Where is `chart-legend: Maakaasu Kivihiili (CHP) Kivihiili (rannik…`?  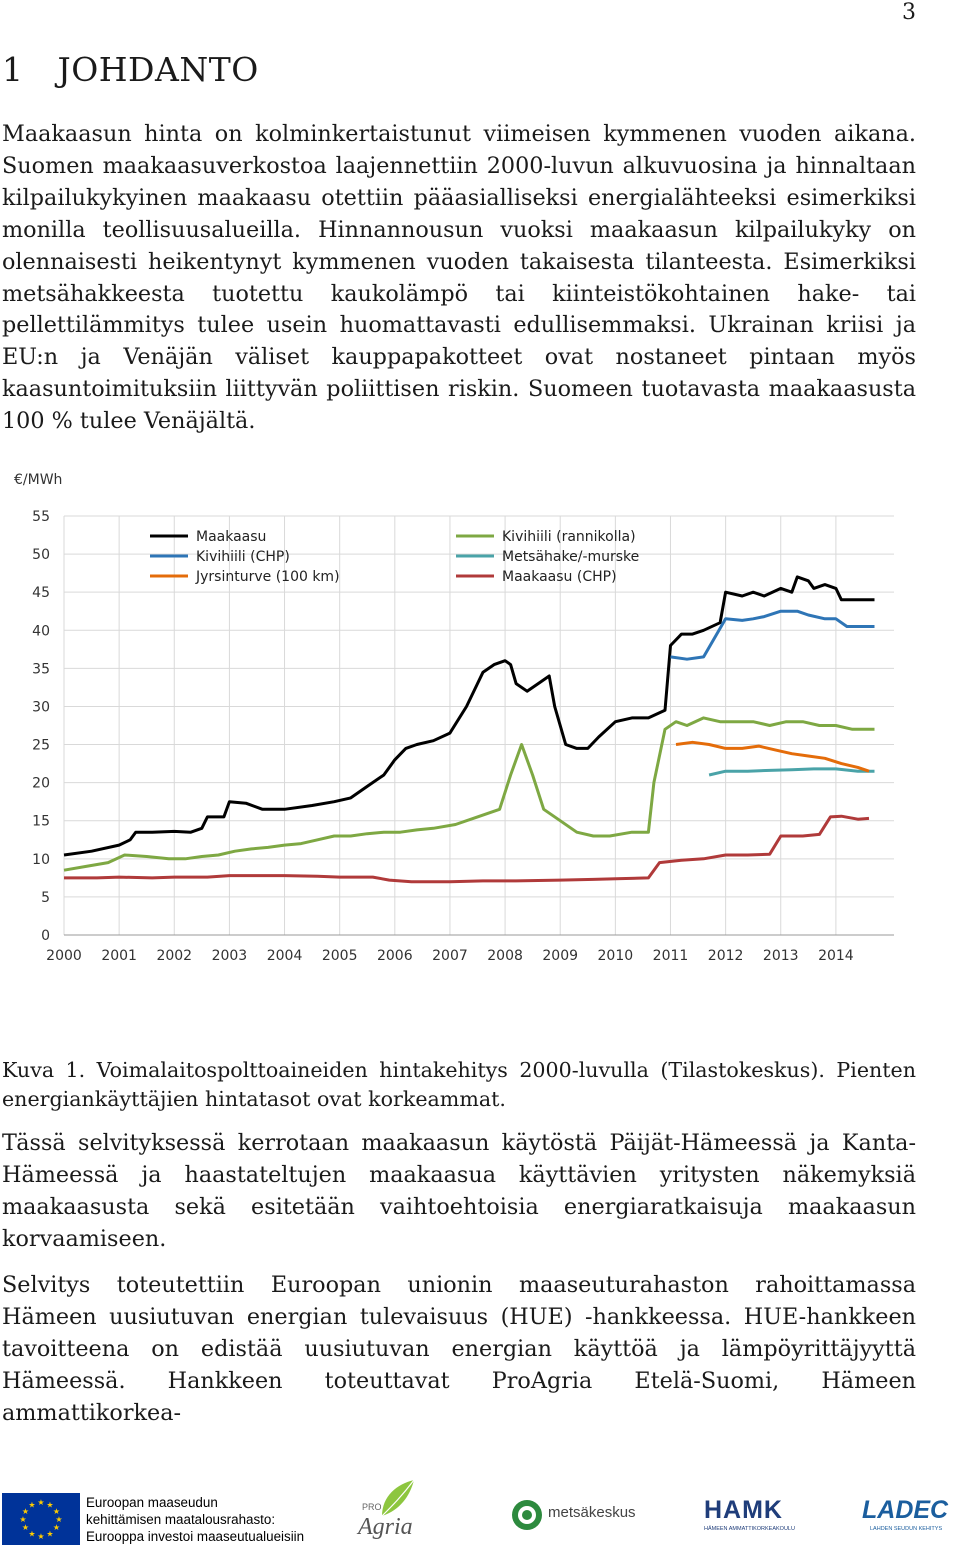
chart-legend: Maakaasu Kivihiili (CHP) Kivihiili (rannik… is located at coordinates (394, 557).